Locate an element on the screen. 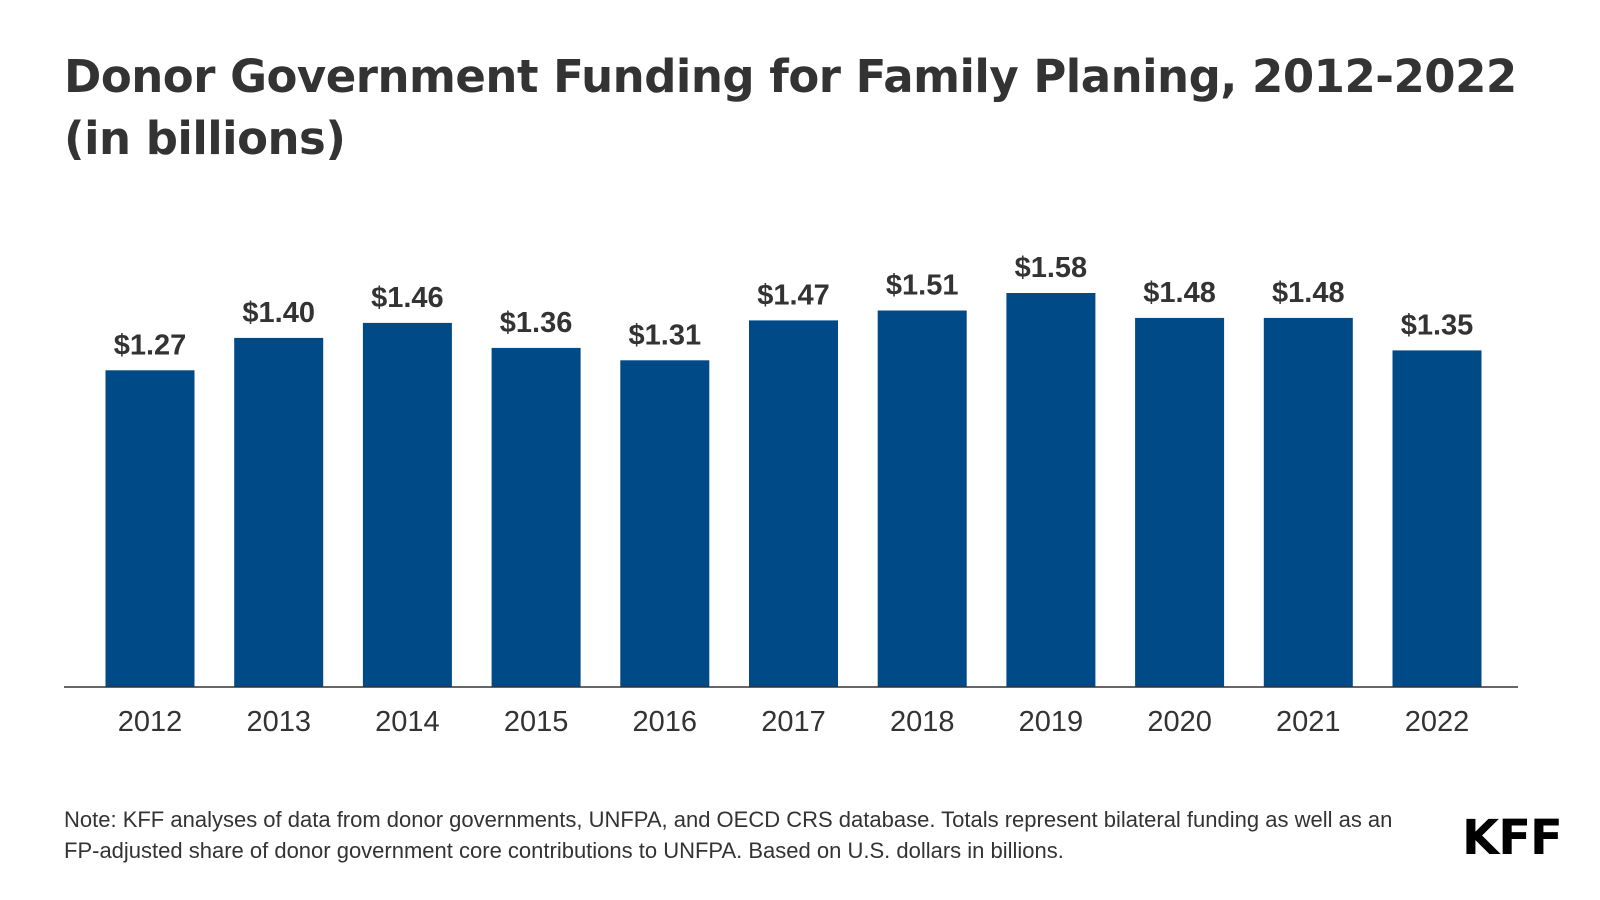  x-tick-label-2022: 2022 is located at coordinates (1437, 722).